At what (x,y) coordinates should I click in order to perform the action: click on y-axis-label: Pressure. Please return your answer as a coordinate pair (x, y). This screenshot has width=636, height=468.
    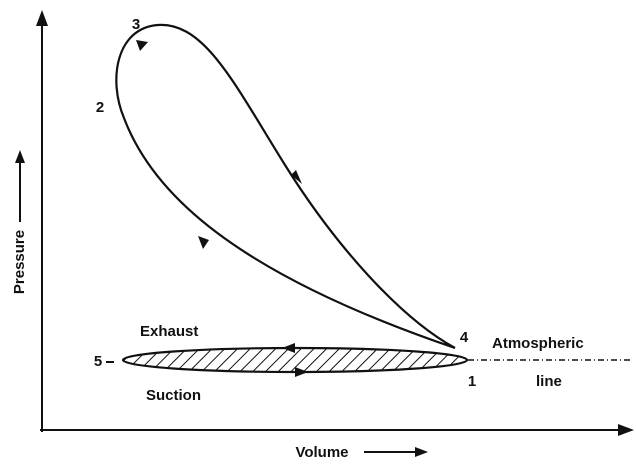
    Looking at the image, I should click on (19, 262).